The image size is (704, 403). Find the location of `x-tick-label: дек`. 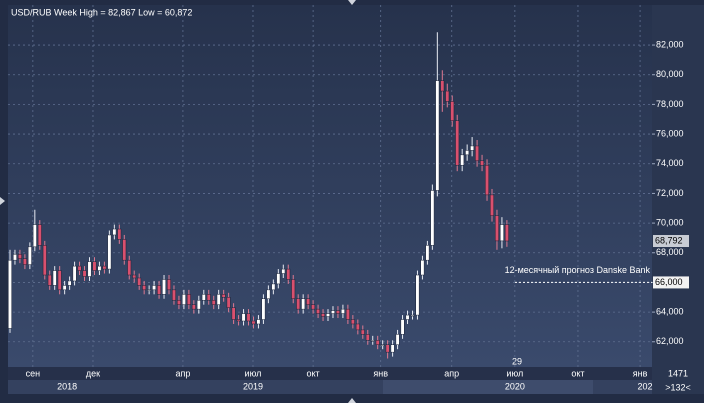

x-tick-label: дек is located at coordinates (93, 373).